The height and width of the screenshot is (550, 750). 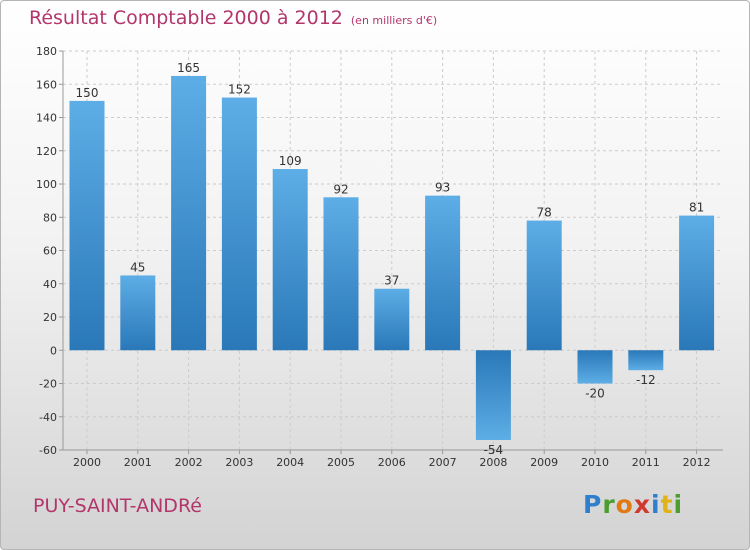 What do you see at coordinates (595, 462) in the screenshot?
I see `x-tick-label-2010: 2010` at bounding box center [595, 462].